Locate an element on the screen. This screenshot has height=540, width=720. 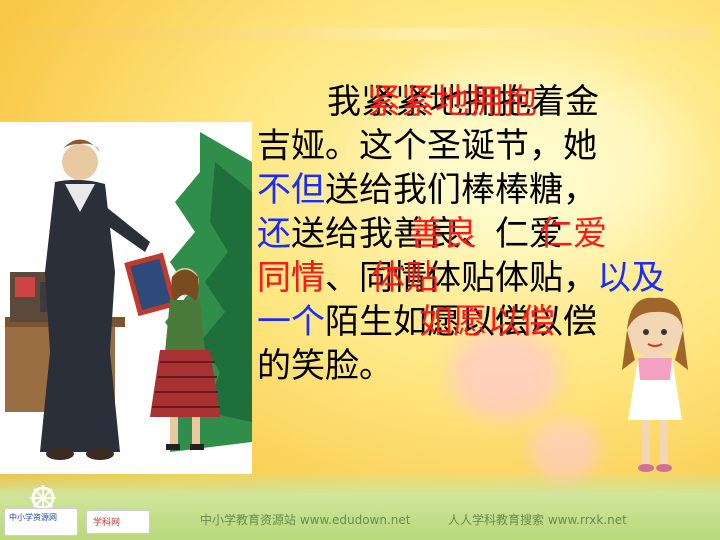
text-line: 吉娅。这个圣诞节，她 is located at coordinates (427, 146).